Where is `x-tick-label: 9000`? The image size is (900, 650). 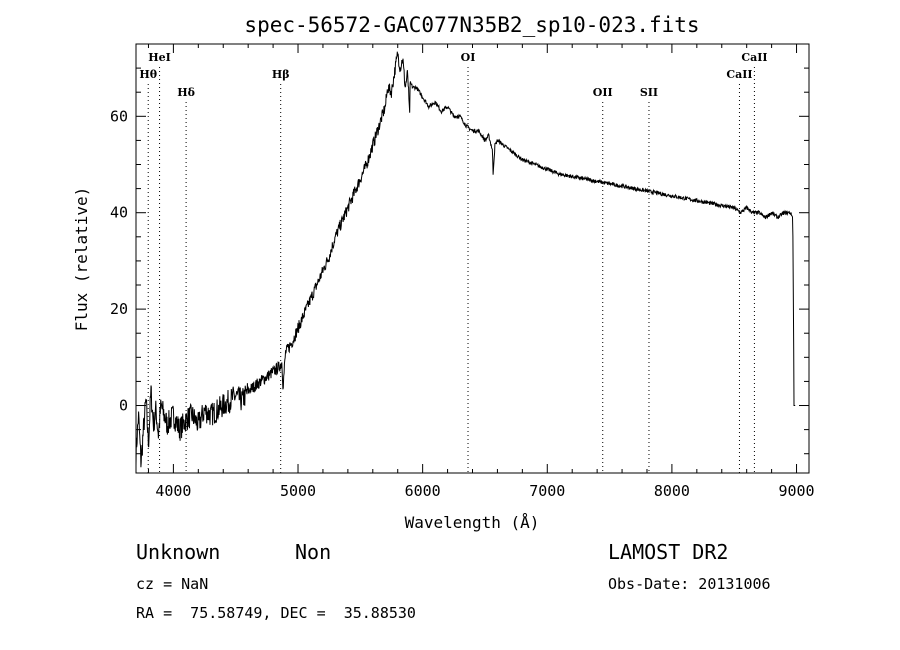
x-tick-label: 9000 is located at coordinates (796, 491).